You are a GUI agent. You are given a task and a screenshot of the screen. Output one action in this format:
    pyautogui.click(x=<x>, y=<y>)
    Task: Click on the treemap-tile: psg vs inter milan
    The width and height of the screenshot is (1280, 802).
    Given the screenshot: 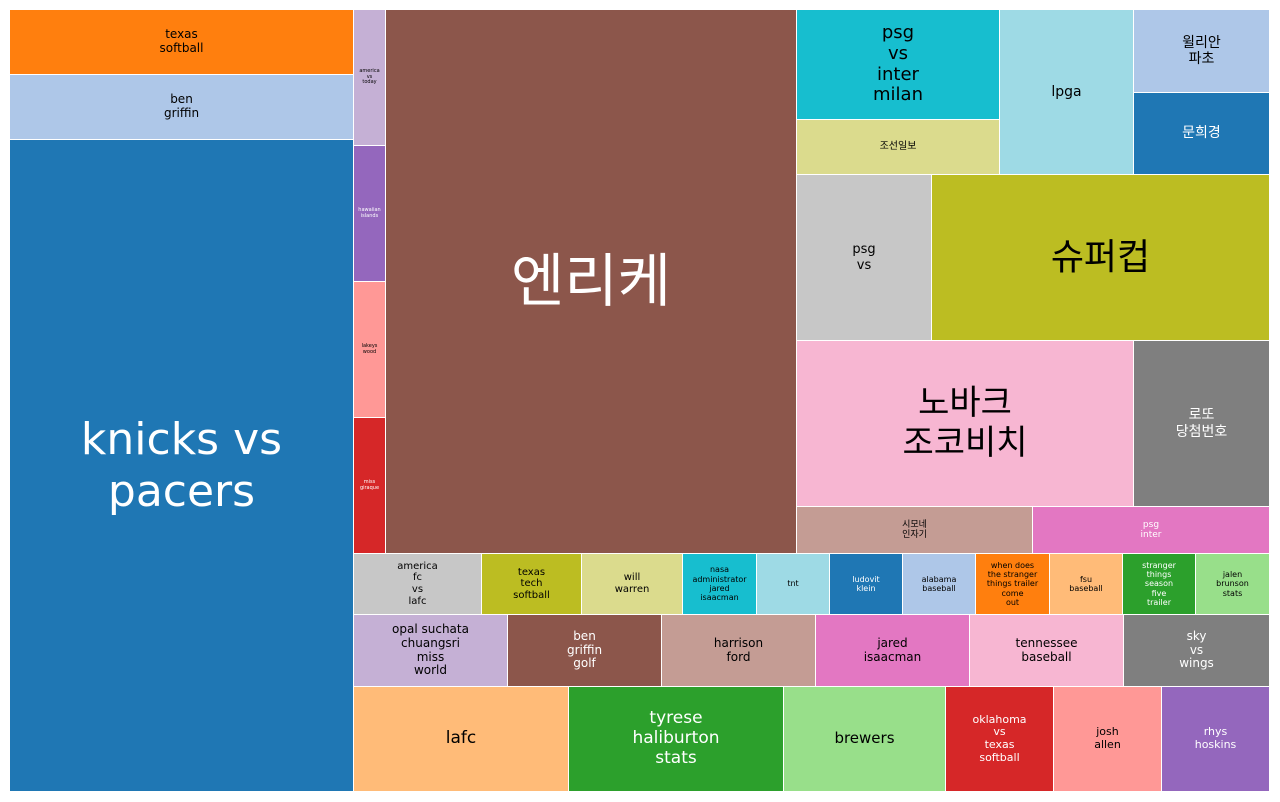 What is the action you would take?
    pyautogui.click(x=898, y=65)
    